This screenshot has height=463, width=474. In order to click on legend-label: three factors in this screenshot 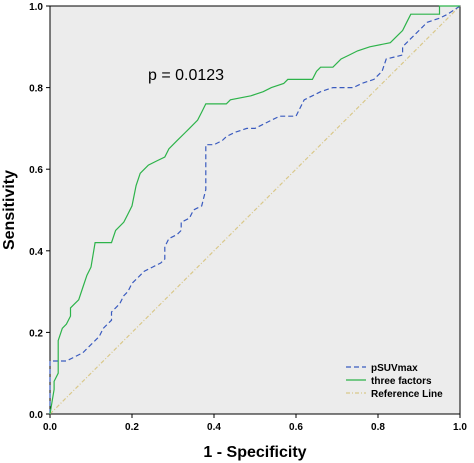, I will do `click(401, 381)`.